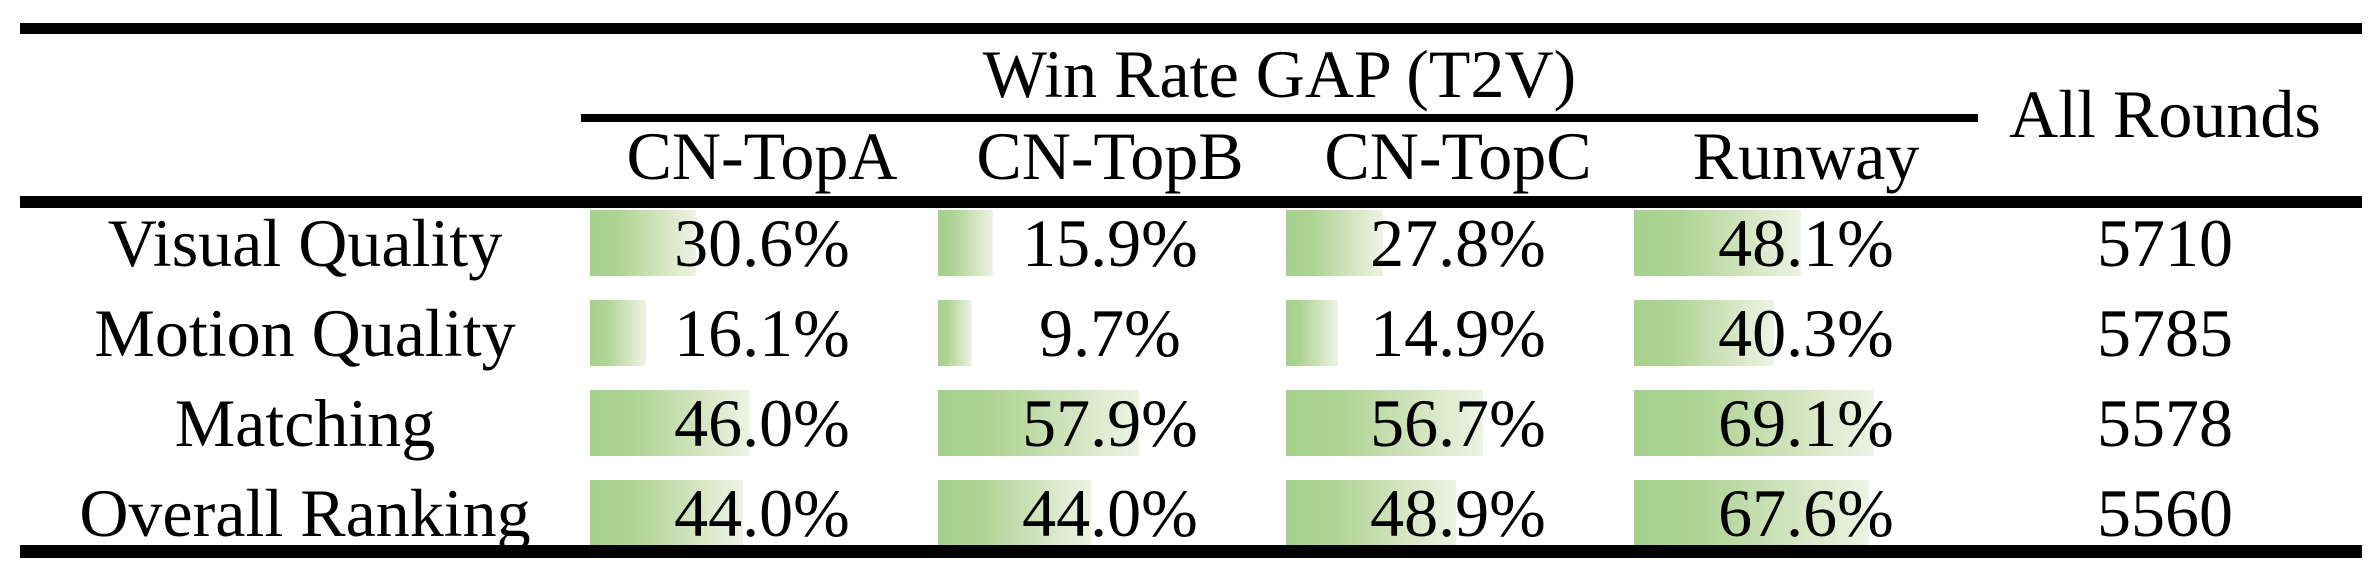  I want to click on group-header-title: Win Rate GAP (T2V), so click(1279, 74).